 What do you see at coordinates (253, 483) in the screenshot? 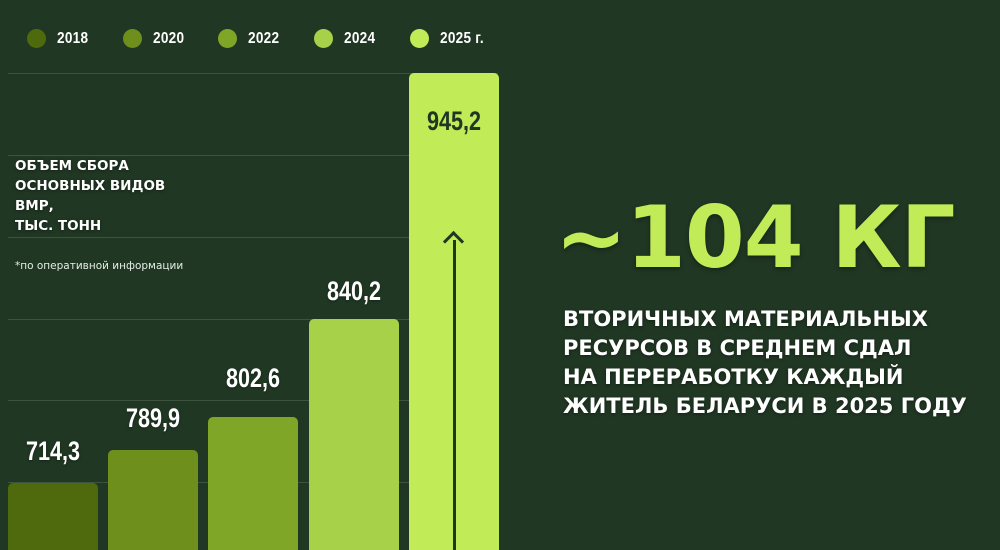
I see `bar-2022` at bounding box center [253, 483].